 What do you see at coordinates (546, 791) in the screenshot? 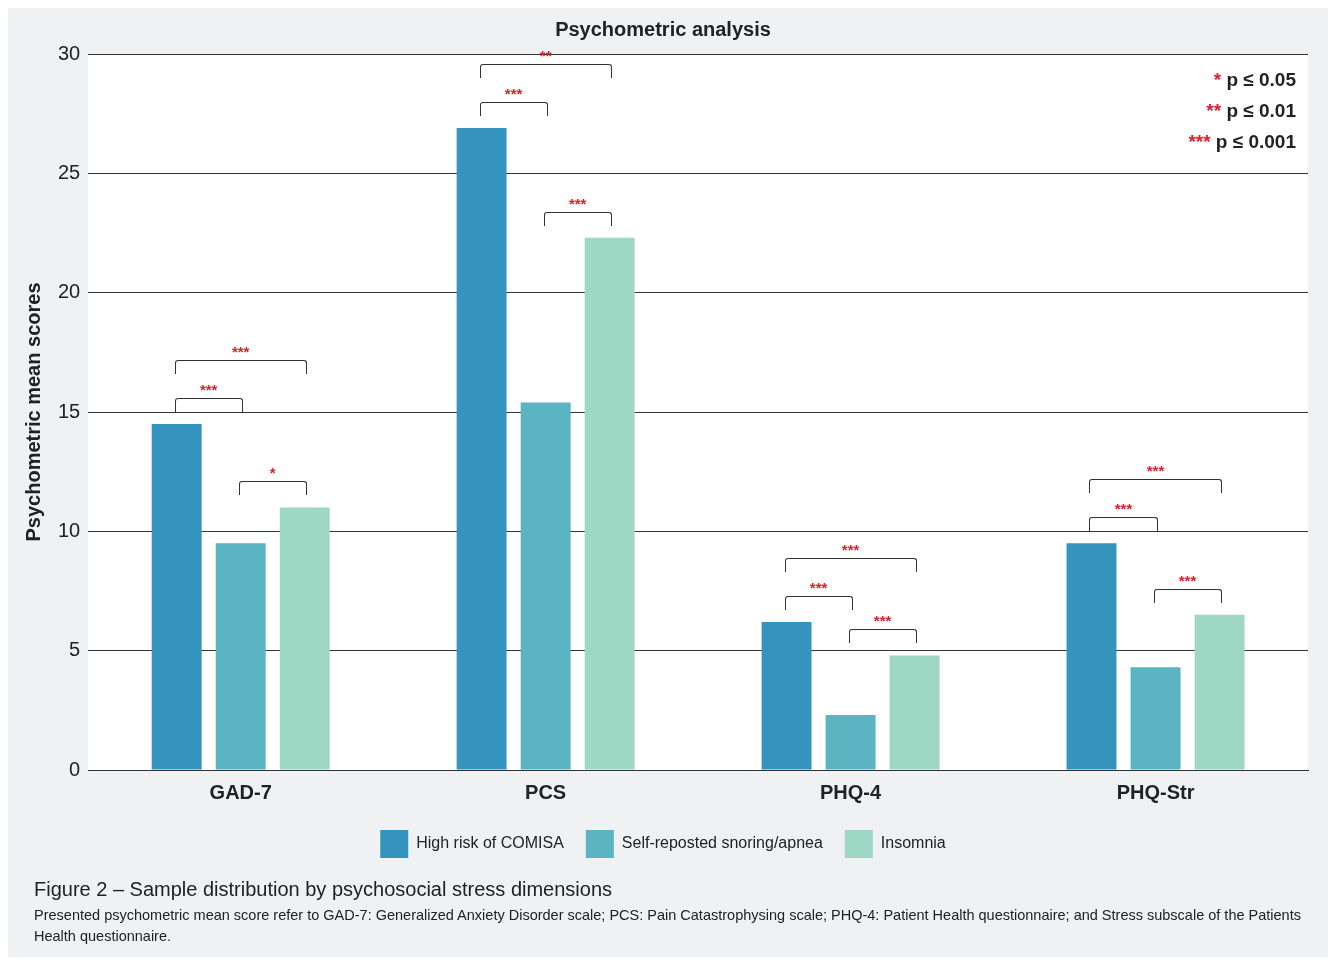
I see `x-tick-label: PCS` at bounding box center [546, 791].